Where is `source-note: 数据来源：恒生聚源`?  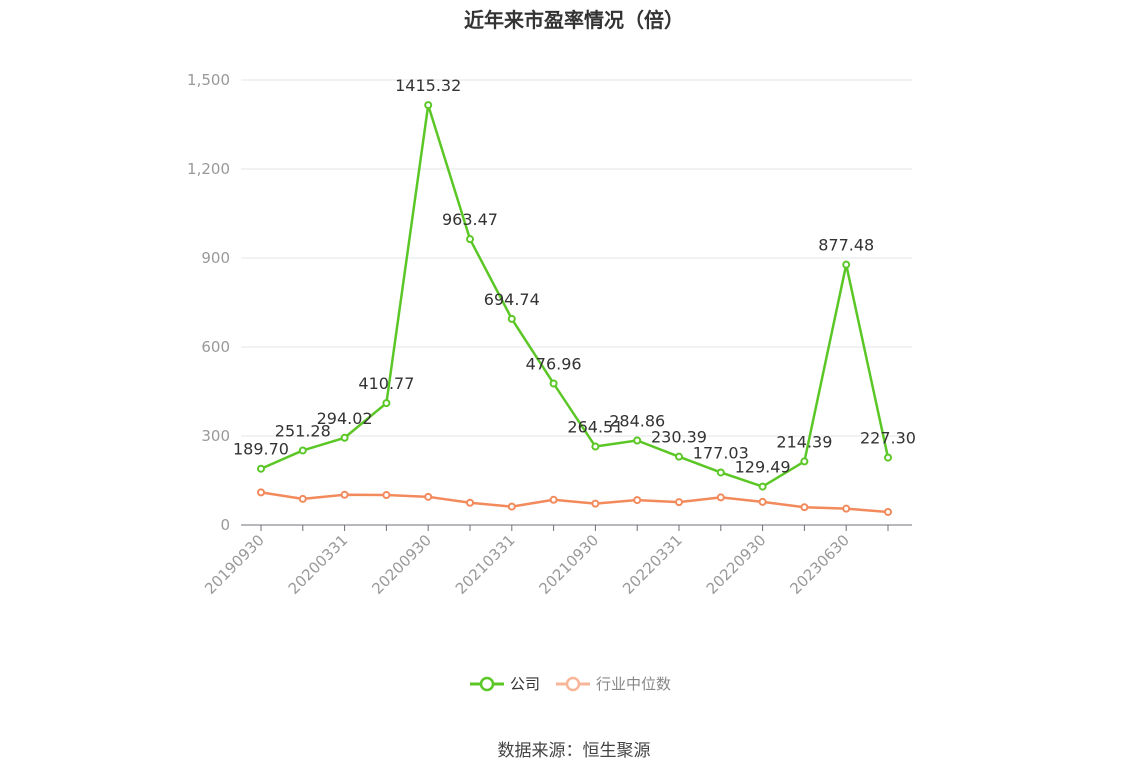
source-note: 数据来源：恒生聚源 is located at coordinates (574, 751).